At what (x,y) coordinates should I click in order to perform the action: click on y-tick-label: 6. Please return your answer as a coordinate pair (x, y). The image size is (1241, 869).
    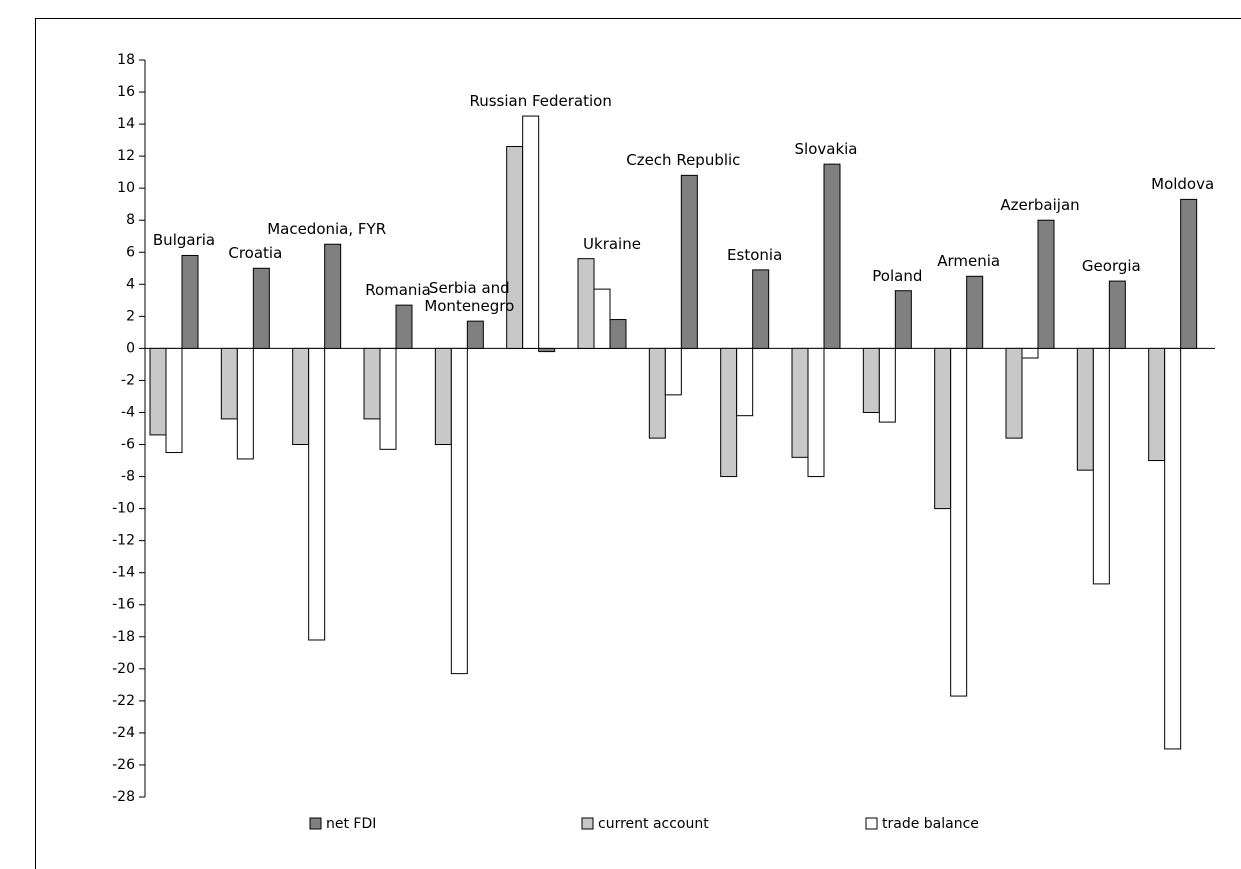
    Looking at the image, I should click on (130, 252).